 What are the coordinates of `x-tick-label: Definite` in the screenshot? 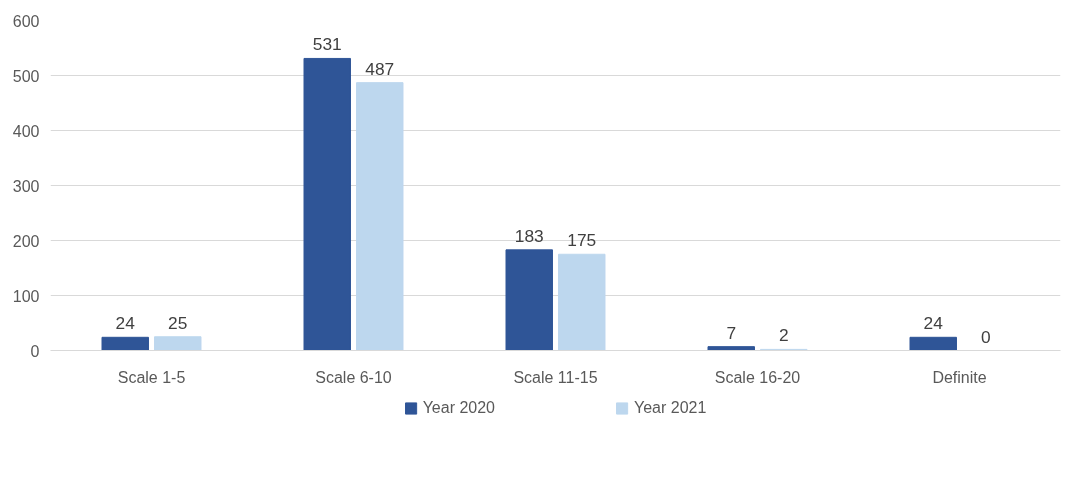 It's located at (959, 377).